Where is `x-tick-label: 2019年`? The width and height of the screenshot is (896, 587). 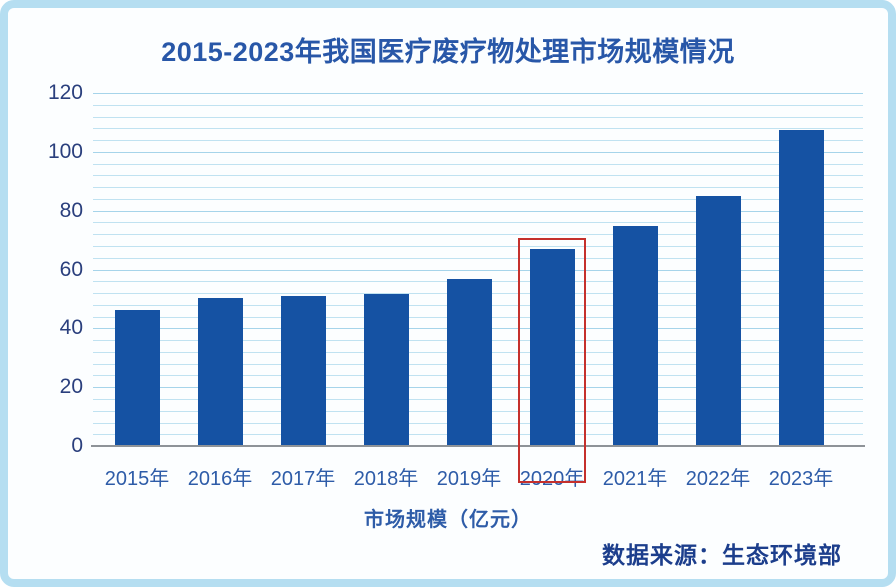 x-tick-label: 2019年 is located at coordinates (469, 479).